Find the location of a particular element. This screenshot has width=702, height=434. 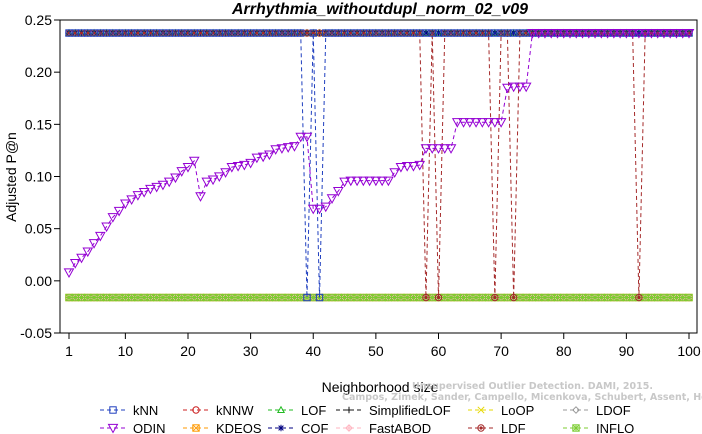

x-tick-label: 40 is located at coordinates (313, 351).